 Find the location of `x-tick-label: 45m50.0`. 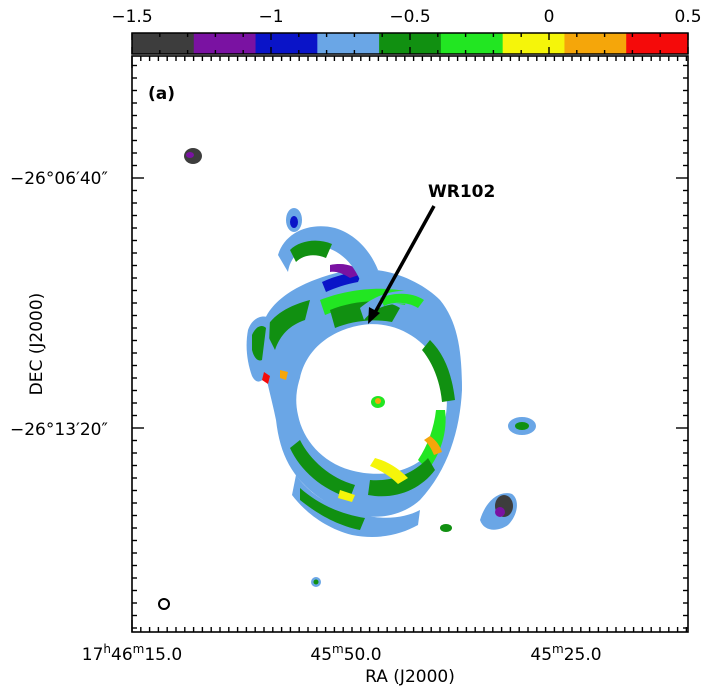

x-tick-label: 45m50.0 is located at coordinates (345, 653).